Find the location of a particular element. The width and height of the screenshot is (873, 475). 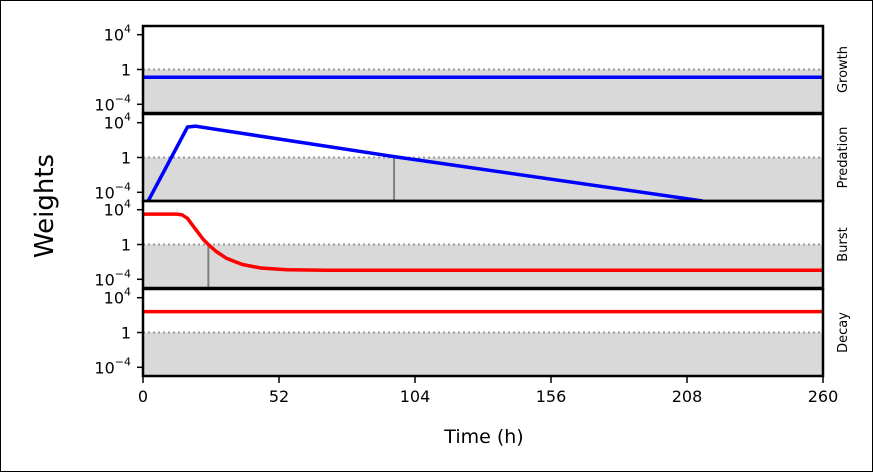

x-axis: 0 52 104 156 208 260 is located at coordinates (488, 391).